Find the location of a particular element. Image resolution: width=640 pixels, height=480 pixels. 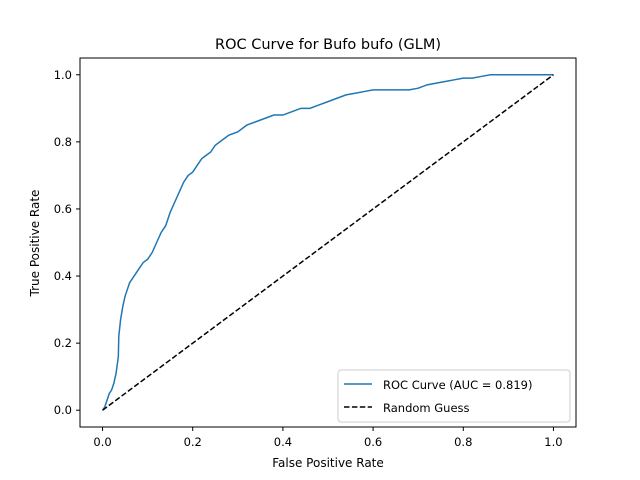

legend: ROC Curve (AUC = 0.819) Random Guess is located at coordinates (454, 396).